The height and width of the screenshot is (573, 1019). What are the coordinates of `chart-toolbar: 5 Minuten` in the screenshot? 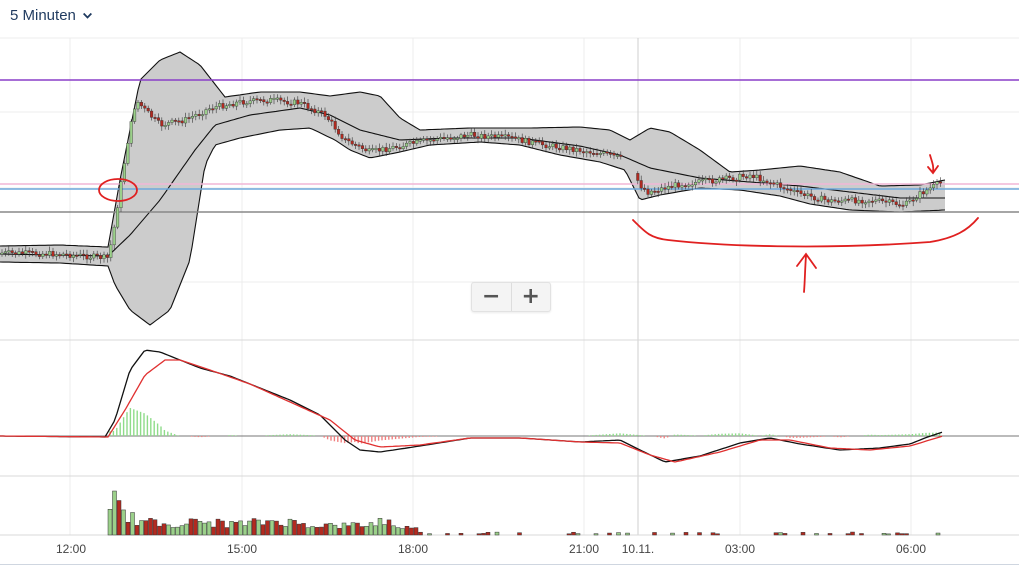 It's located at (509, 19).